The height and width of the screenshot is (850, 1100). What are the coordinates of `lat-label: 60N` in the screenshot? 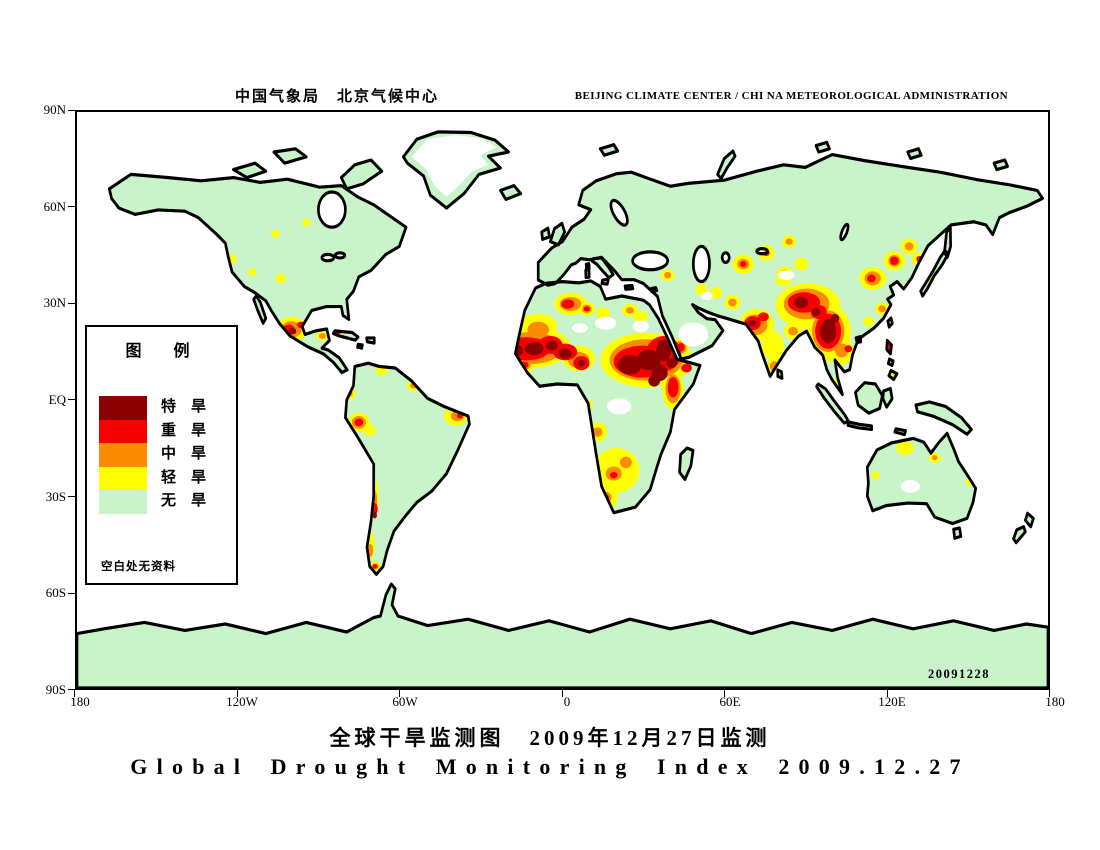 It's located at (54, 206).